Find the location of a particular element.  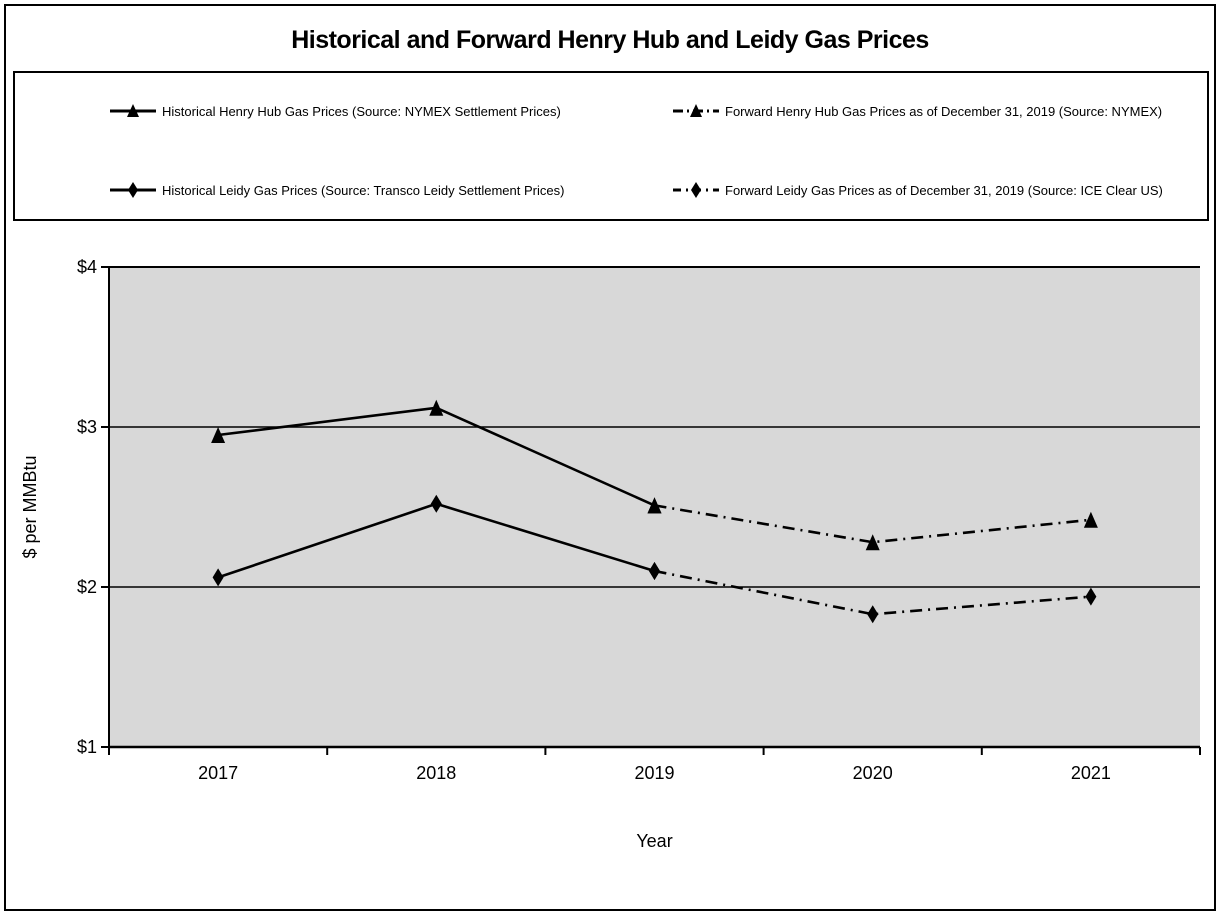

x-tick-label: 2019 is located at coordinates (654, 773).